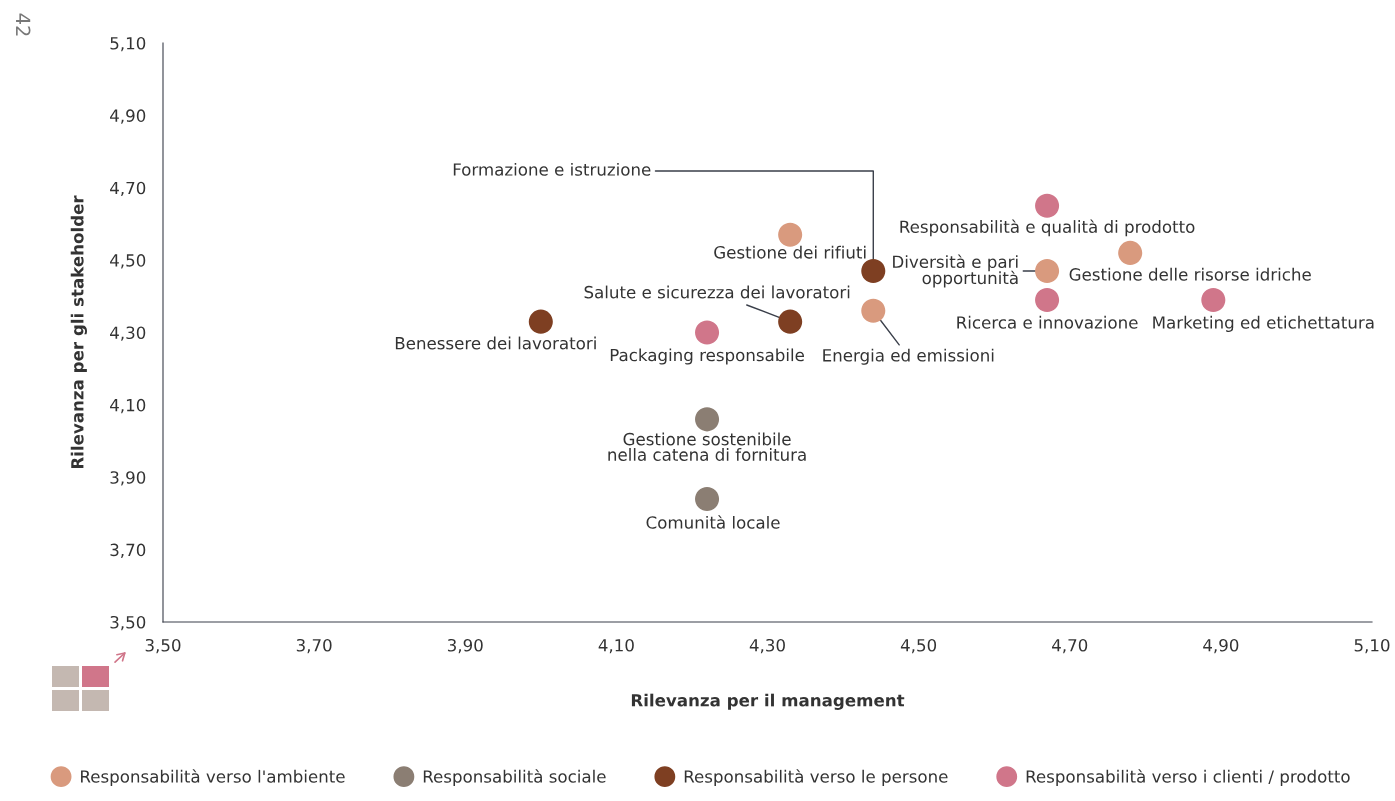  Describe the element at coordinates (1188, 777) in the screenshot. I see `legend-label: Responsabilità verso i clienti / prodotto` at that location.